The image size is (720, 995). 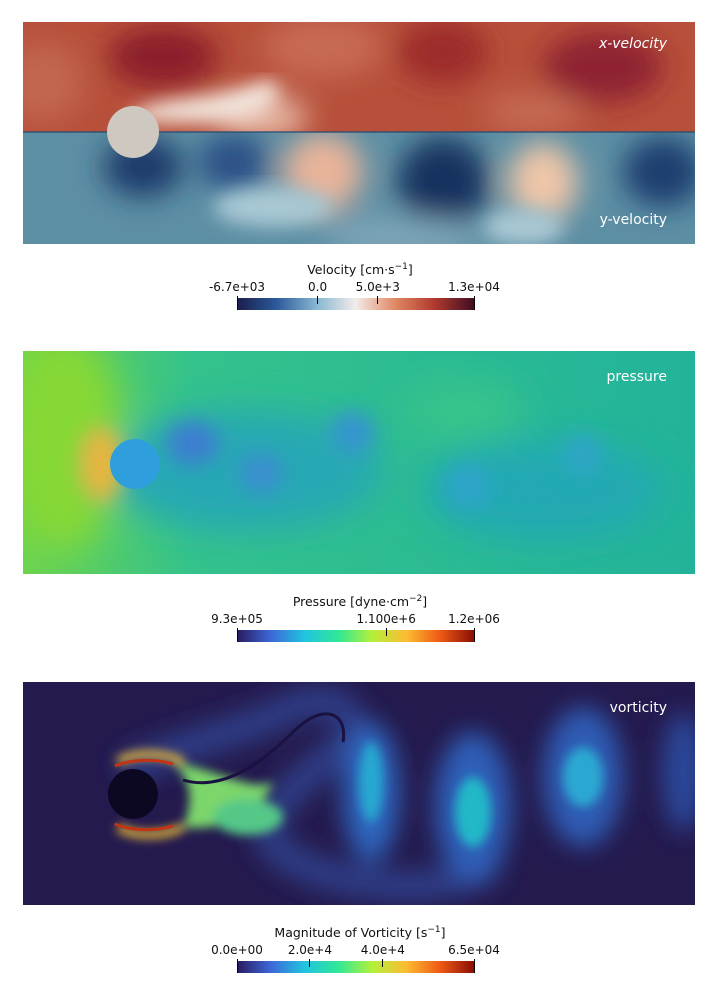 What do you see at coordinates (632, 44) in the screenshot?
I see `x-velocity-label: x-velocity` at bounding box center [632, 44].